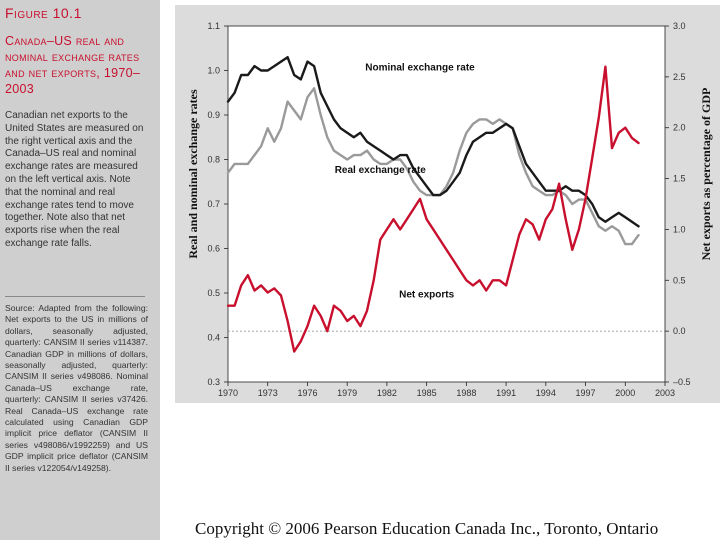  What do you see at coordinates (307, 393) in the screenshot?
I see `x-tick-label: 1976` at bounding box center [307, 393].